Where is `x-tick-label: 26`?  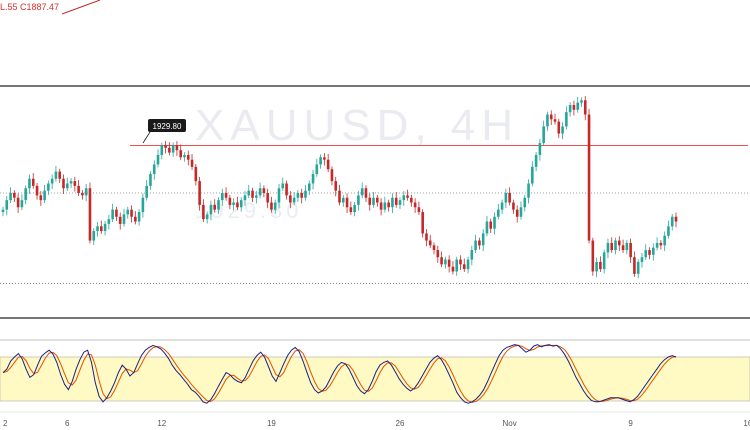
x-tick-label: 26 is located at coordinates (400, 423).